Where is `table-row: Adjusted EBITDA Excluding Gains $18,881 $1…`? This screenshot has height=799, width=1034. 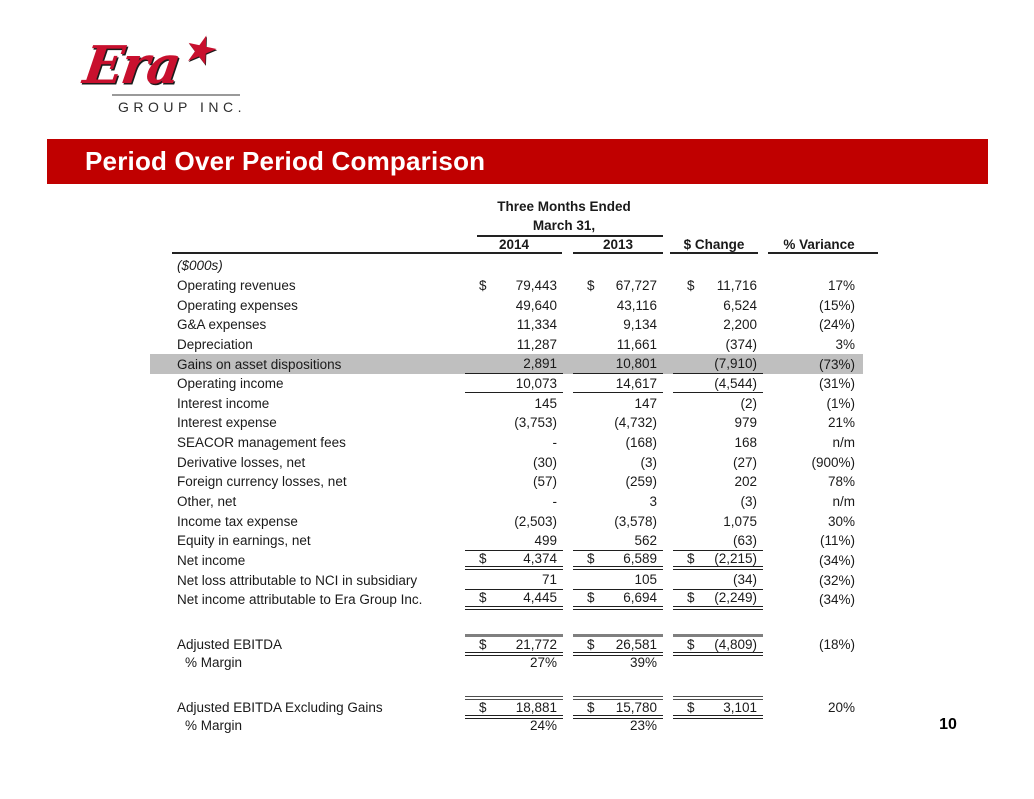
table-row: Adjusted EBITDA Excluding Gains $18,881 $1… is located at coordinates (506, 707).